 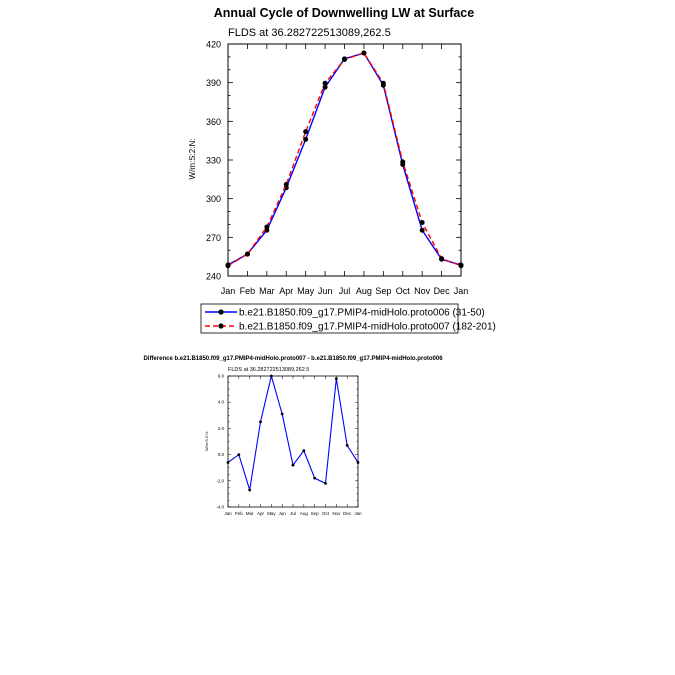 What do you see at coordinates (220, 480) in the screenshot?
I see `diff-ytick-label: -2.0` at bounding box center [220, 480].